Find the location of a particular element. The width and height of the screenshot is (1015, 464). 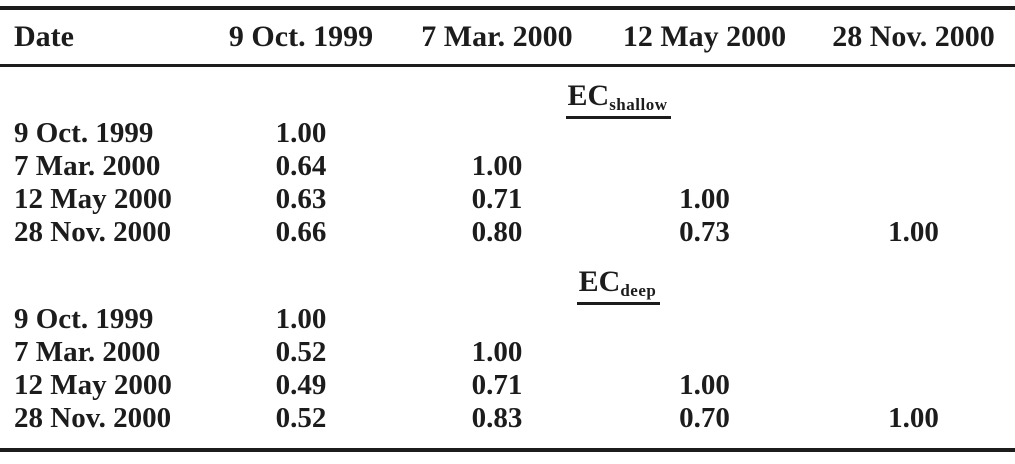

top-rule is located at coordinates (507, 8).